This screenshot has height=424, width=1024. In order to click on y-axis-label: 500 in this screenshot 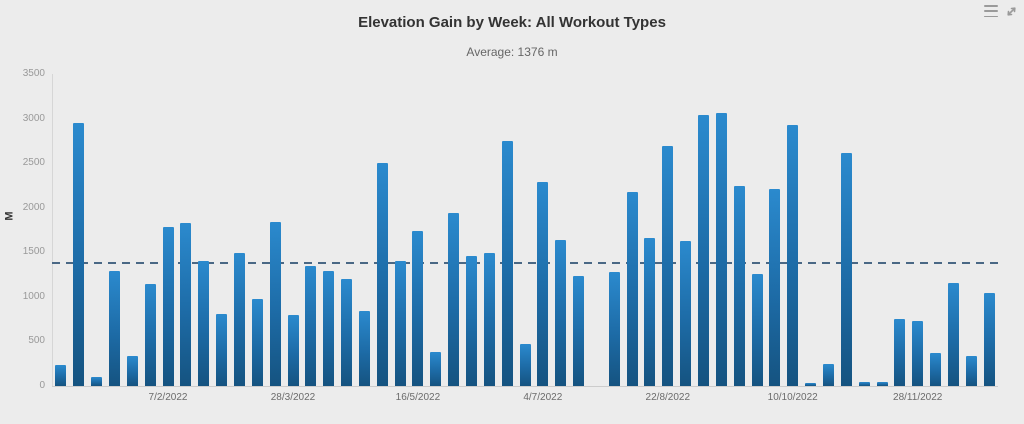, I will do `click(36, 340)`.